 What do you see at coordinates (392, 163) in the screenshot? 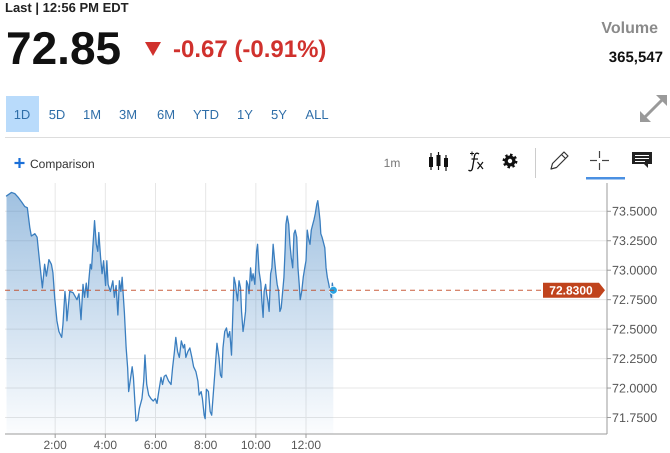
I see `text: 1m` at bounding box center [392, 163].